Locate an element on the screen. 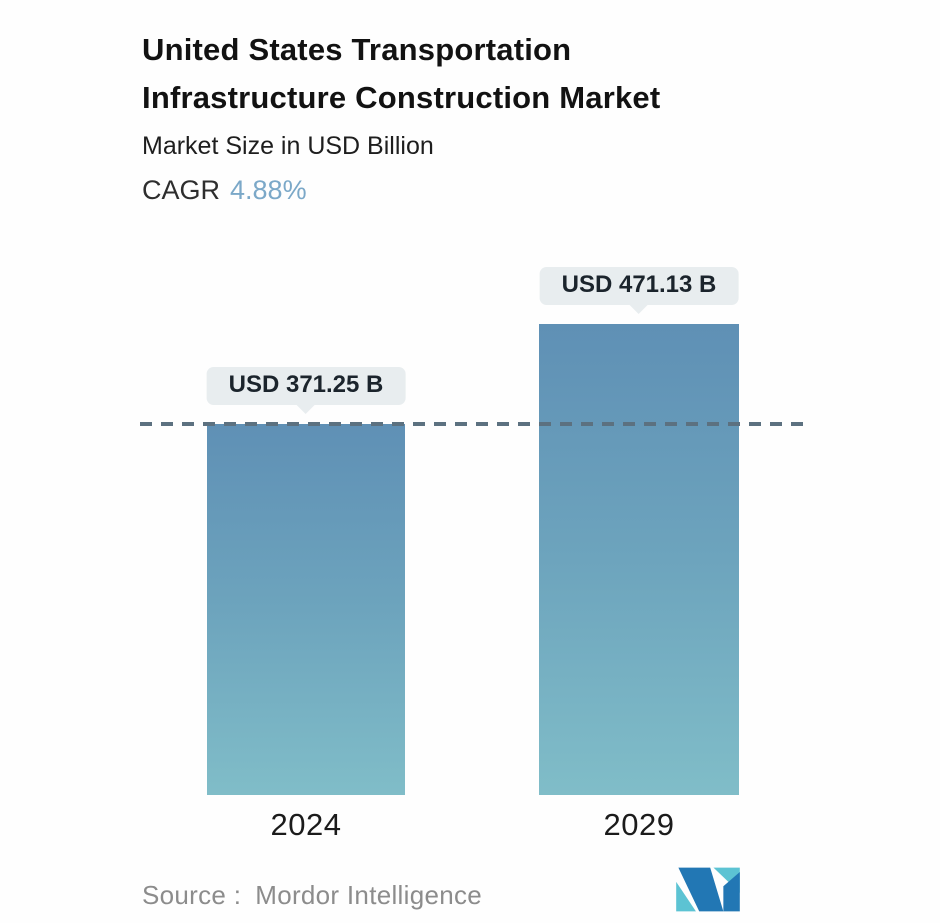 The height and width of the screenshot is (923, 940). chart-subtitle: Market Size in USD Billion is located at coordinates (288, 146).